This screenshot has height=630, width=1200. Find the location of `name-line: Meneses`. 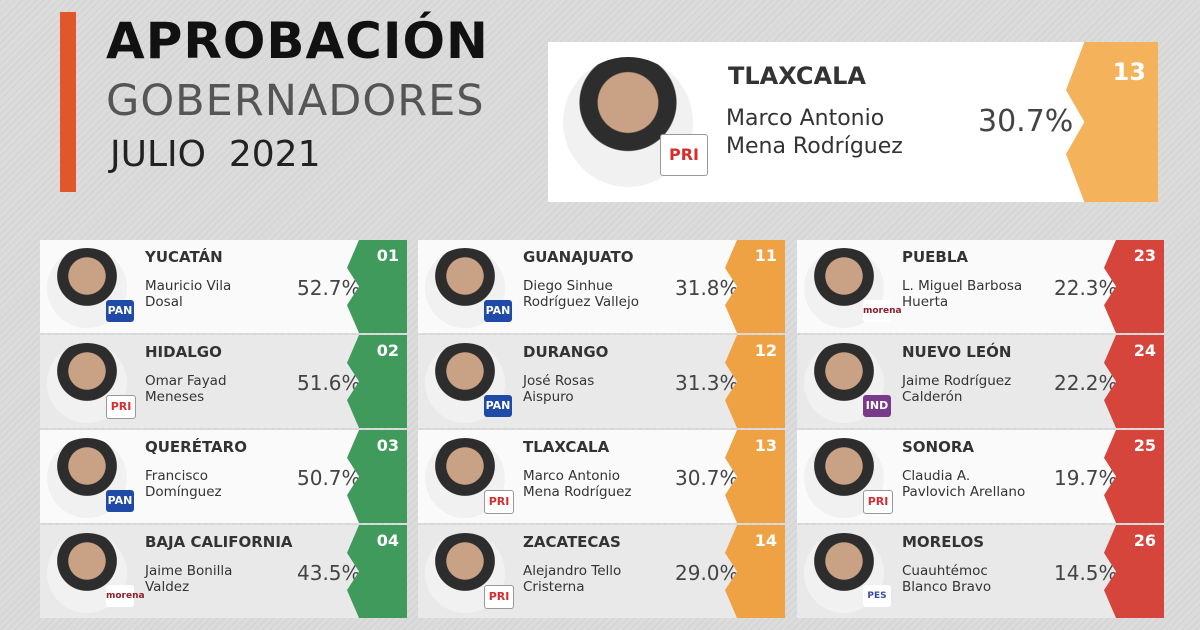

name-line: Meneses is located at coordinates (175, 397).